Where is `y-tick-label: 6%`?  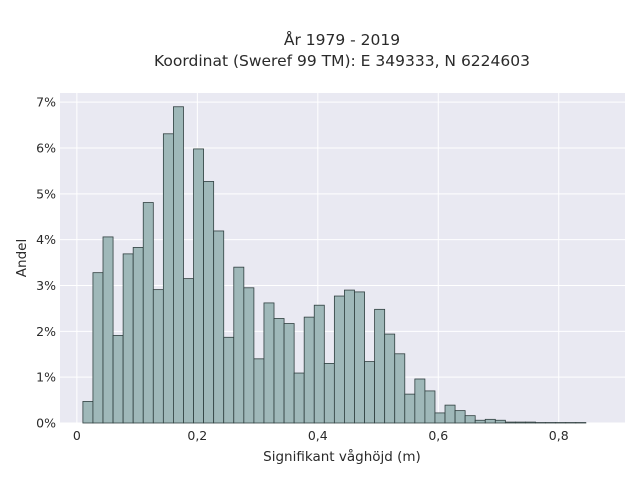 y-tick-label: 6% is located at coordinates (46, 148).